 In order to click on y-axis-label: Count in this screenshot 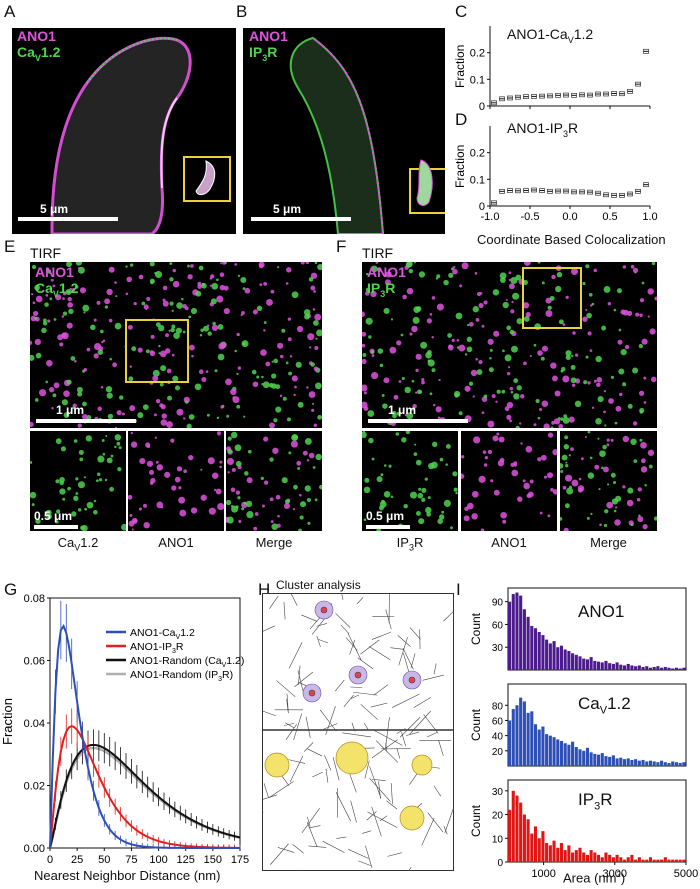, I will do `click(476, 820)`.